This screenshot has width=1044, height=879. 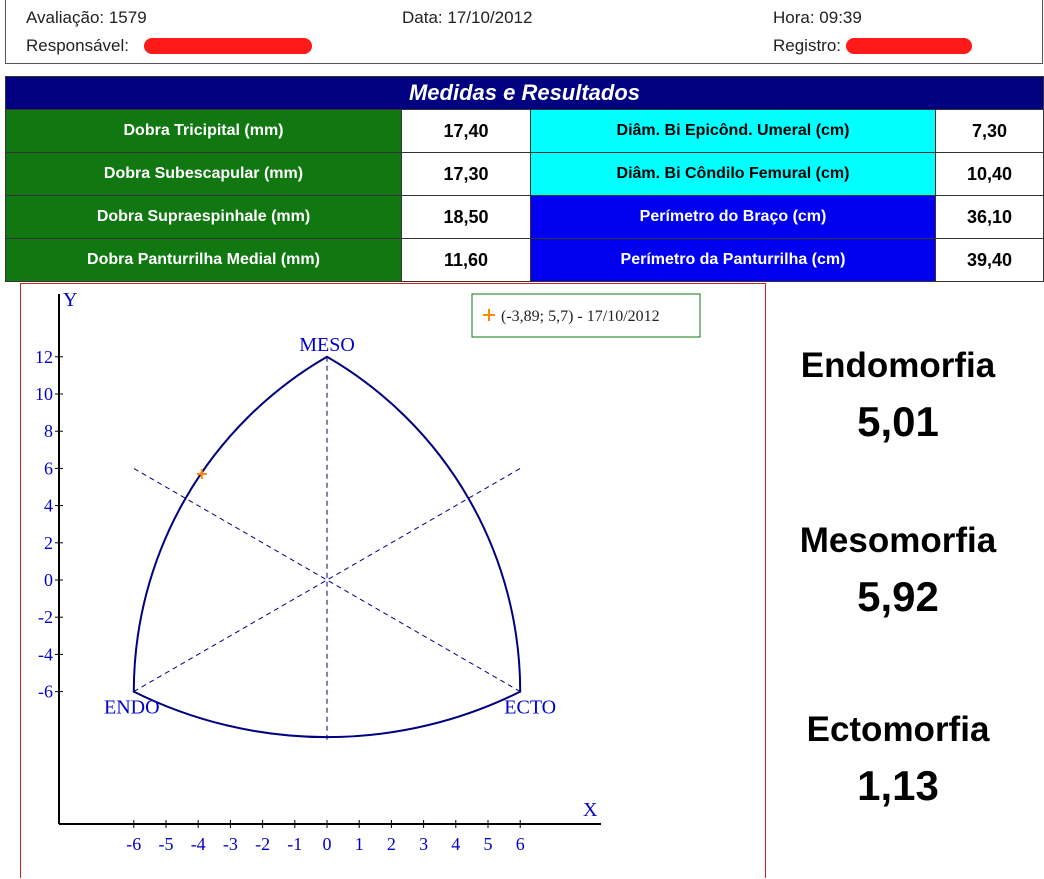 What do you see at coordinates (467, 17) in the screenshot?
I see `data-text: Data: 17/10/2012` at bounding box center [467, 17].